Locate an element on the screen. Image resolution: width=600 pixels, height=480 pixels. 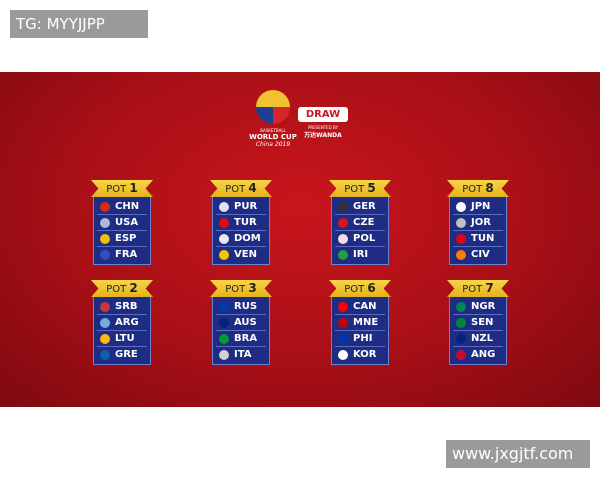
team-row: CZE is located at coordinates (360, 223).